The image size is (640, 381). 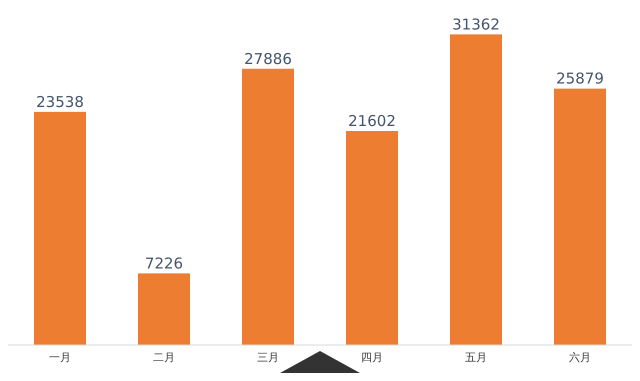 What do you see at coordinates (372, 121) in the screenshot?
I see `data-label: 21602` at bounding box center [372, 121].